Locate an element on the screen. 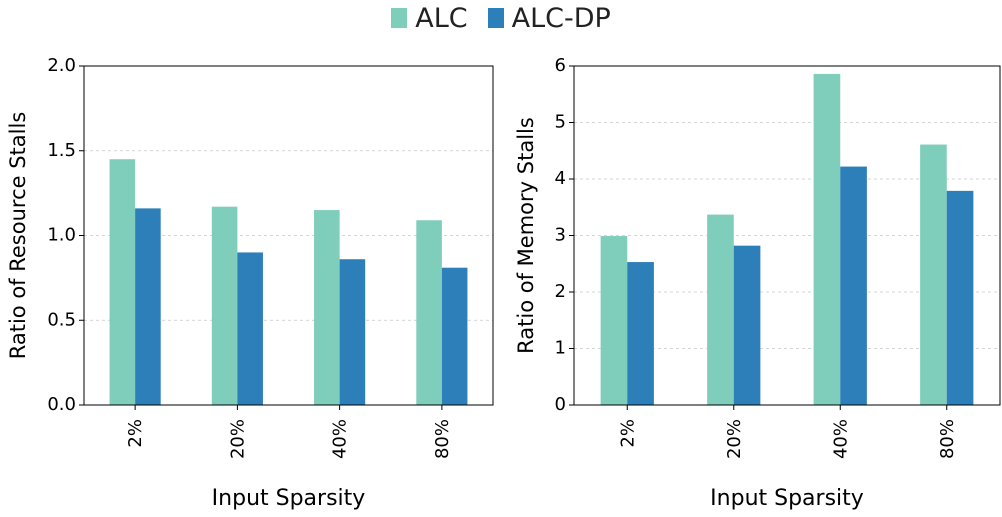 The height and width of the screenshot is (517, 1002). chart1-ytick-label: 2.0 is located at coordinates (61, 65).